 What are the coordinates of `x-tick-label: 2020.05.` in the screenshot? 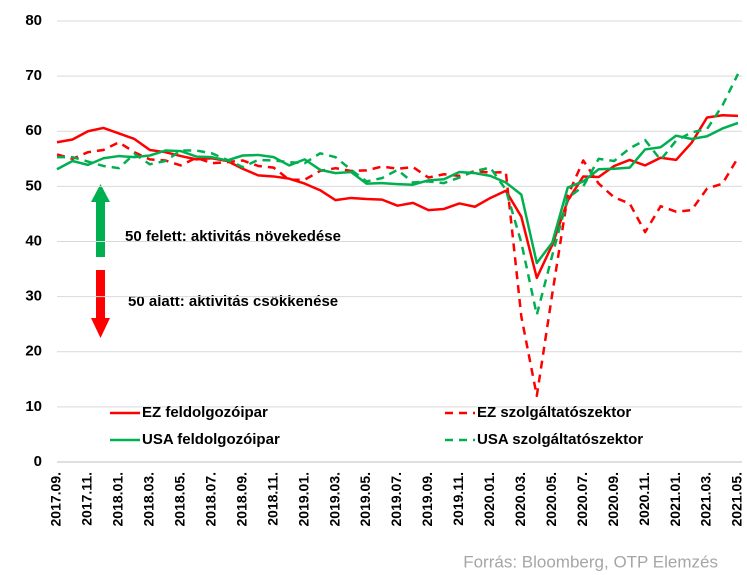 It's located at (551, 499).